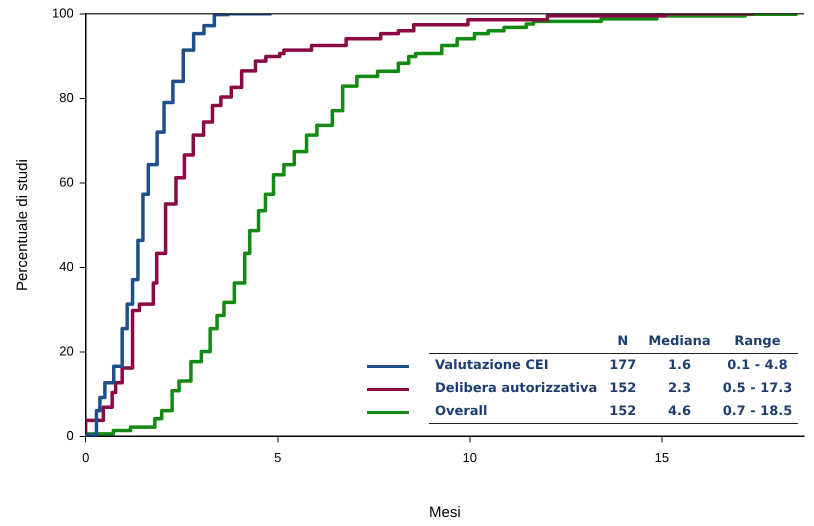 This screenshot has height=526, width=814. Describe the element at coordinates (86, 457) in the screenshot. I see `x-tick-label: 0` at that location.